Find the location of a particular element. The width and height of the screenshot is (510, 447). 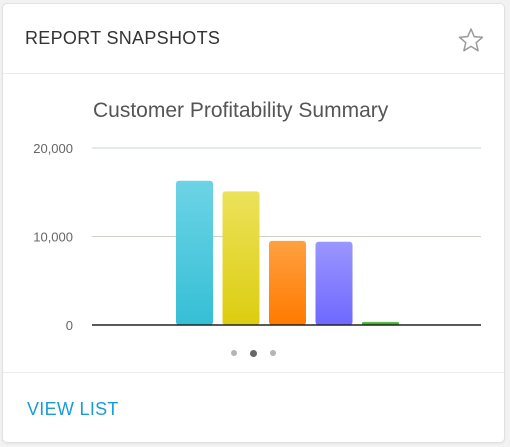

snapshot-pager is located at coordinates (253, 353).